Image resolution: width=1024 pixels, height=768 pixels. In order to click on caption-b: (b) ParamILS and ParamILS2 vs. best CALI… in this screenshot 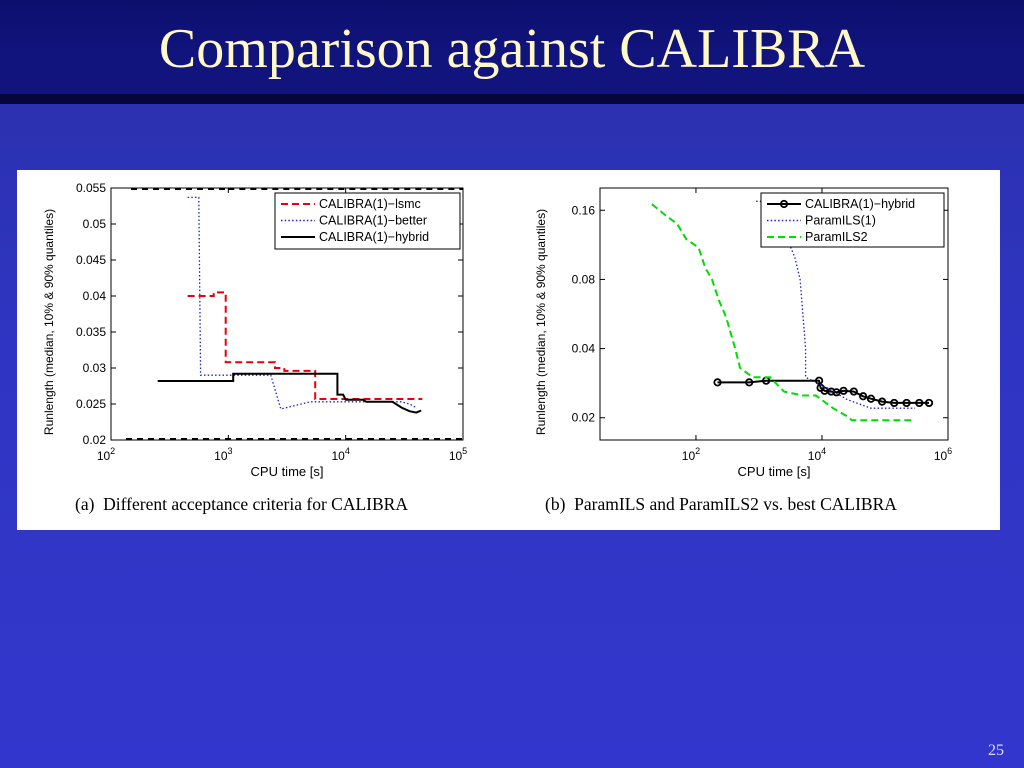, I will do `click(721, 504)`.